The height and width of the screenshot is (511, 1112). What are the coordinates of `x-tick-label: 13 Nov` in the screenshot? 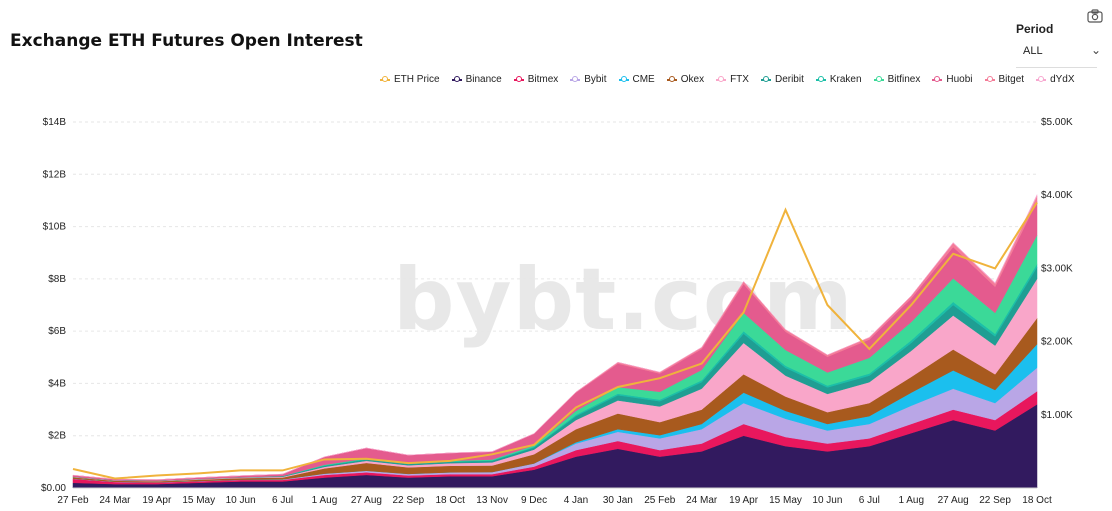 It's located at (492, 500).